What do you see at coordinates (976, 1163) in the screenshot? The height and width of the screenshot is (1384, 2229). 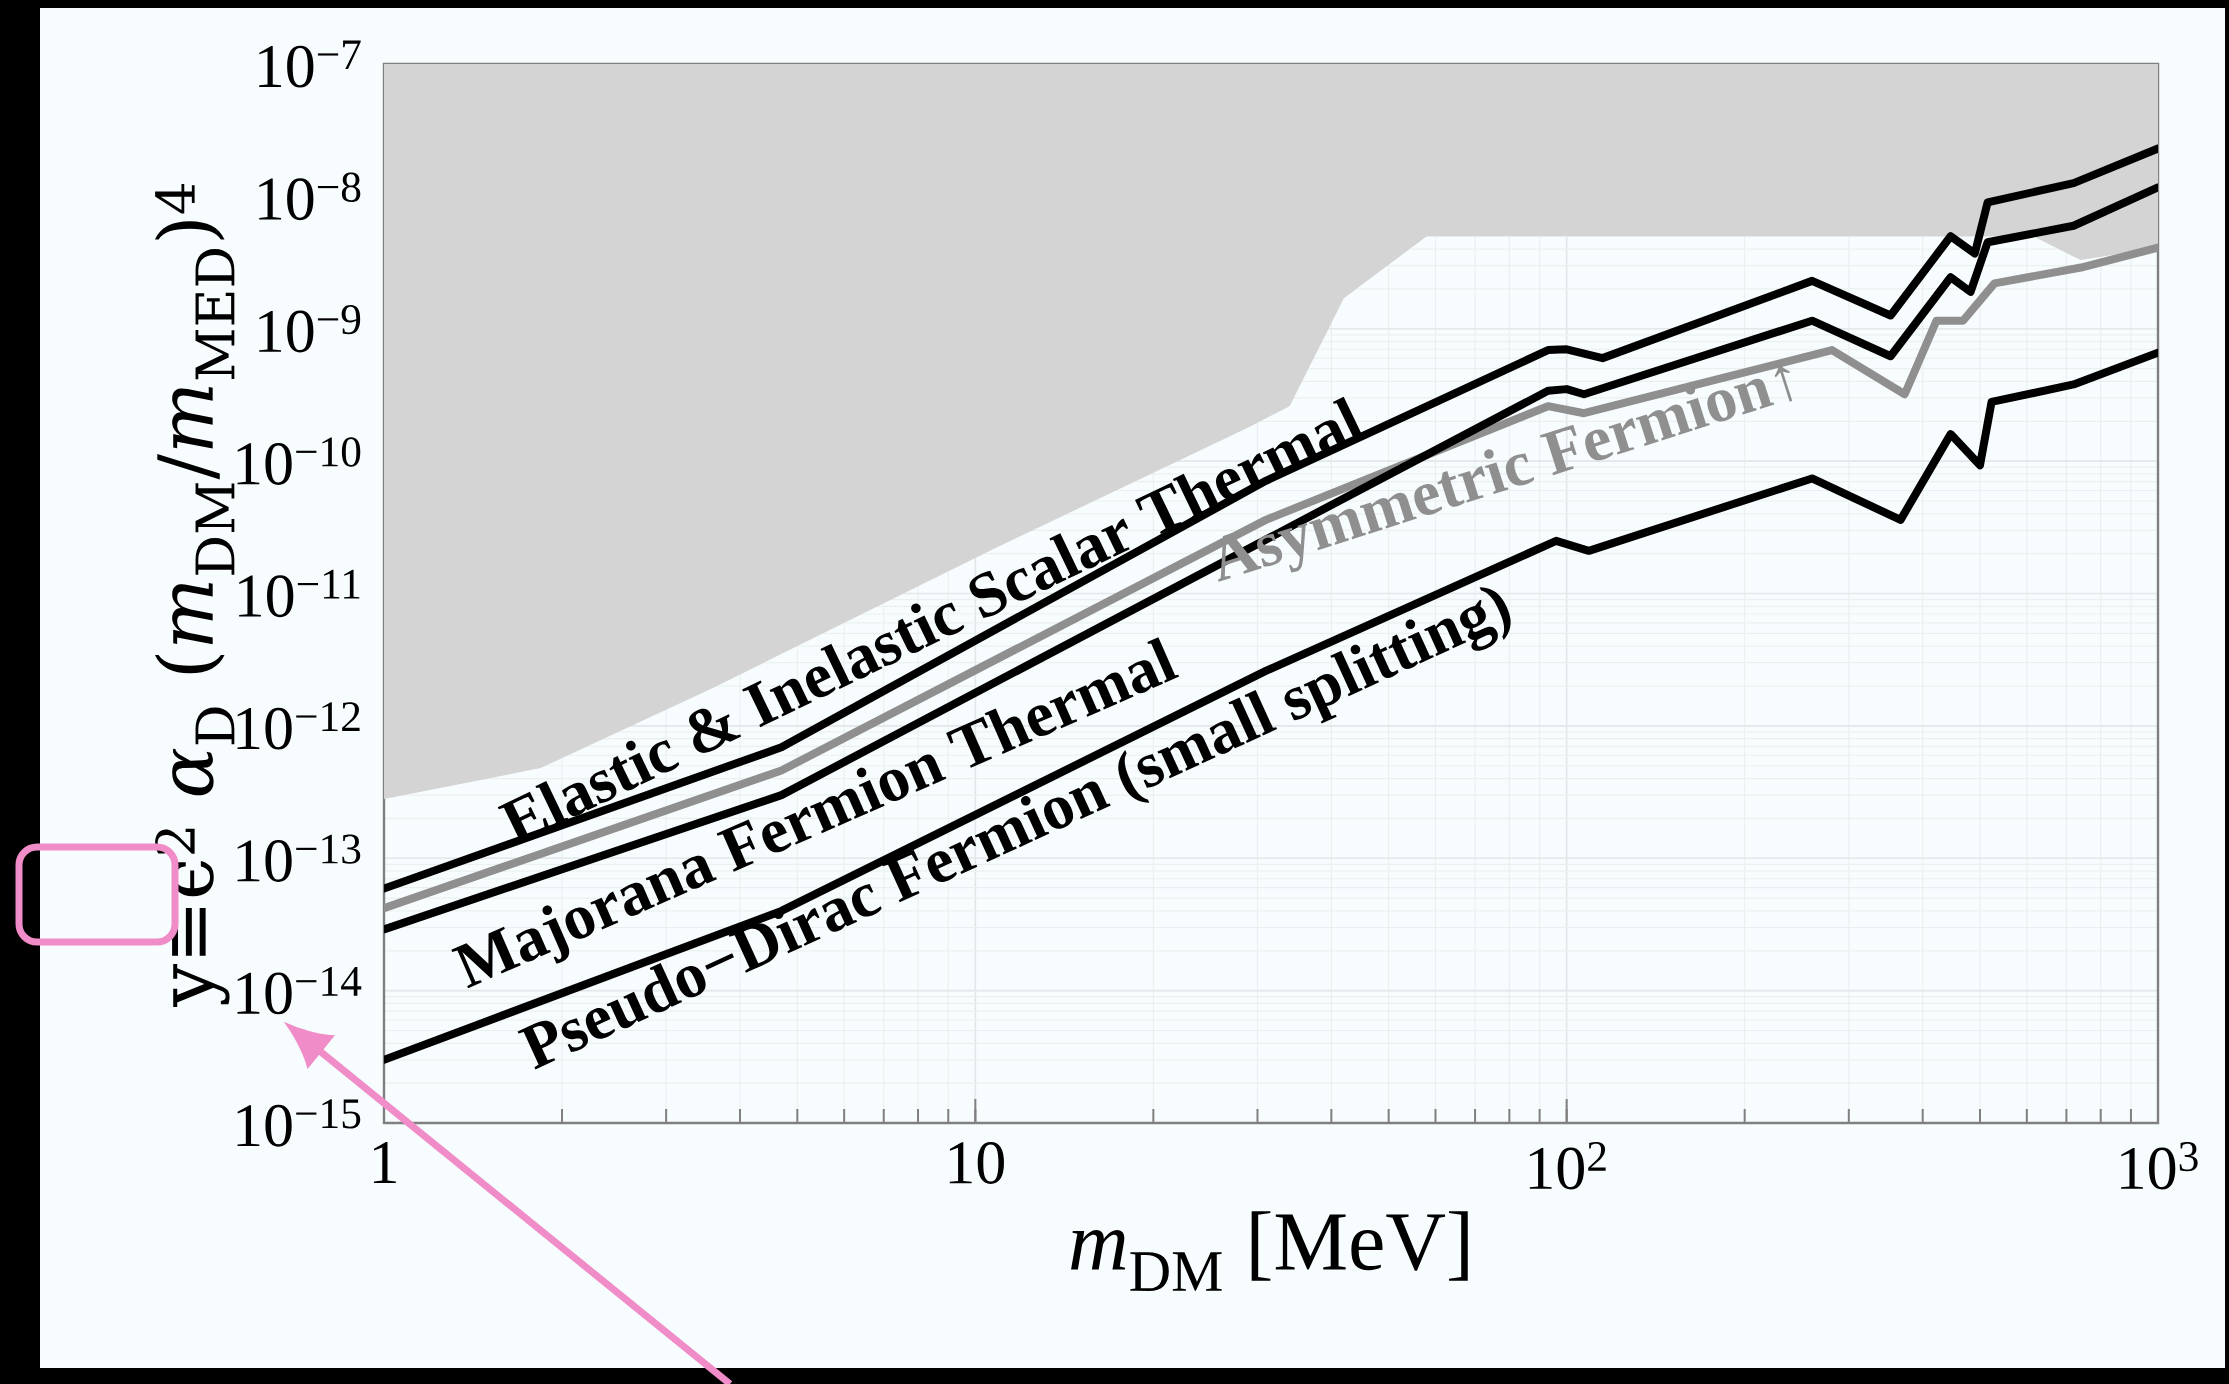 I see `x-tick-label: 10` at bounding box center [976, 1163].